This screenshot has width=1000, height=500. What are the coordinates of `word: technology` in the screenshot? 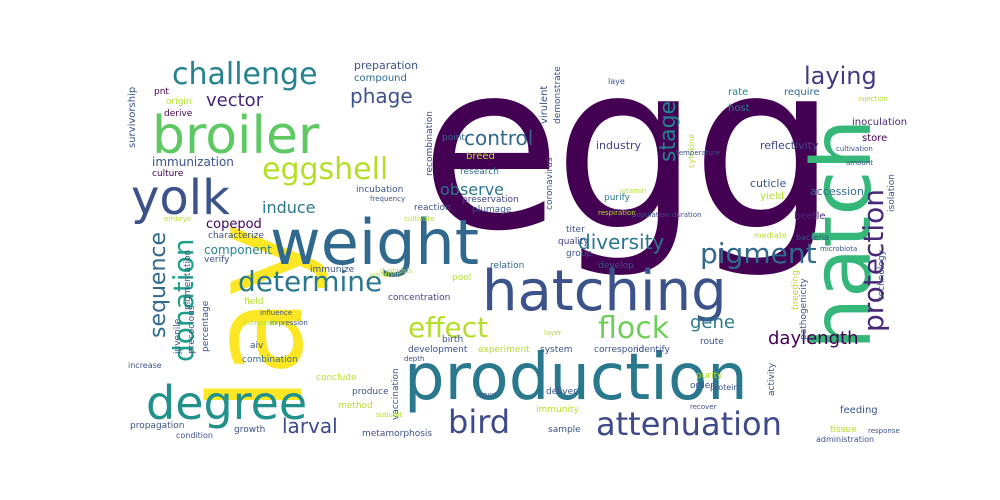 It's located at (882, 275).